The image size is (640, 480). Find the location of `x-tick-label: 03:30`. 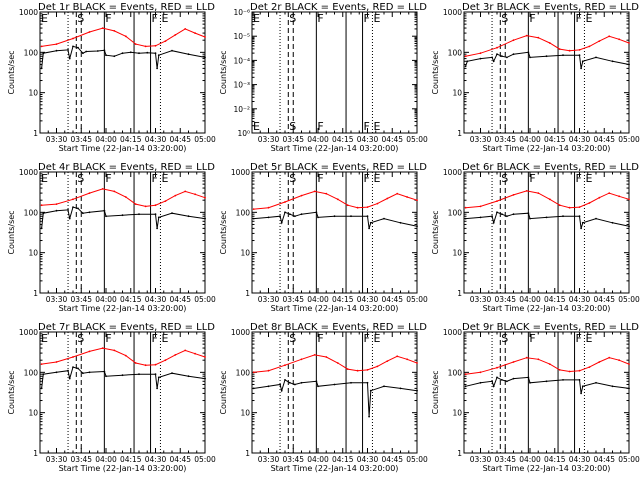

x-tick-label: 03:30 is located at coordinates (57, 139).